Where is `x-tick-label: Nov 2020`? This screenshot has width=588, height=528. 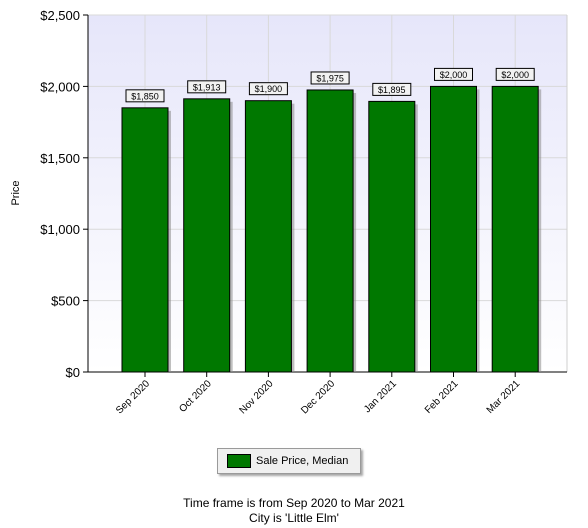 x-tick-label: Nov 2020 is located at coordinates (256, 397).